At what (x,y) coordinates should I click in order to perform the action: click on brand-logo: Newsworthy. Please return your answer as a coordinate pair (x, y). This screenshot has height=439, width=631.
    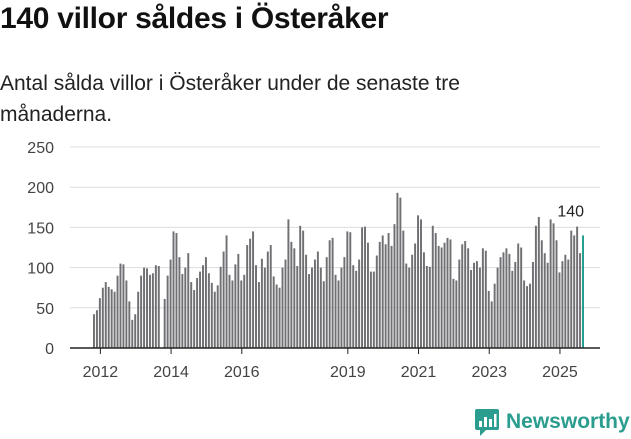
    Looking at the image, I should click on (552, 422).